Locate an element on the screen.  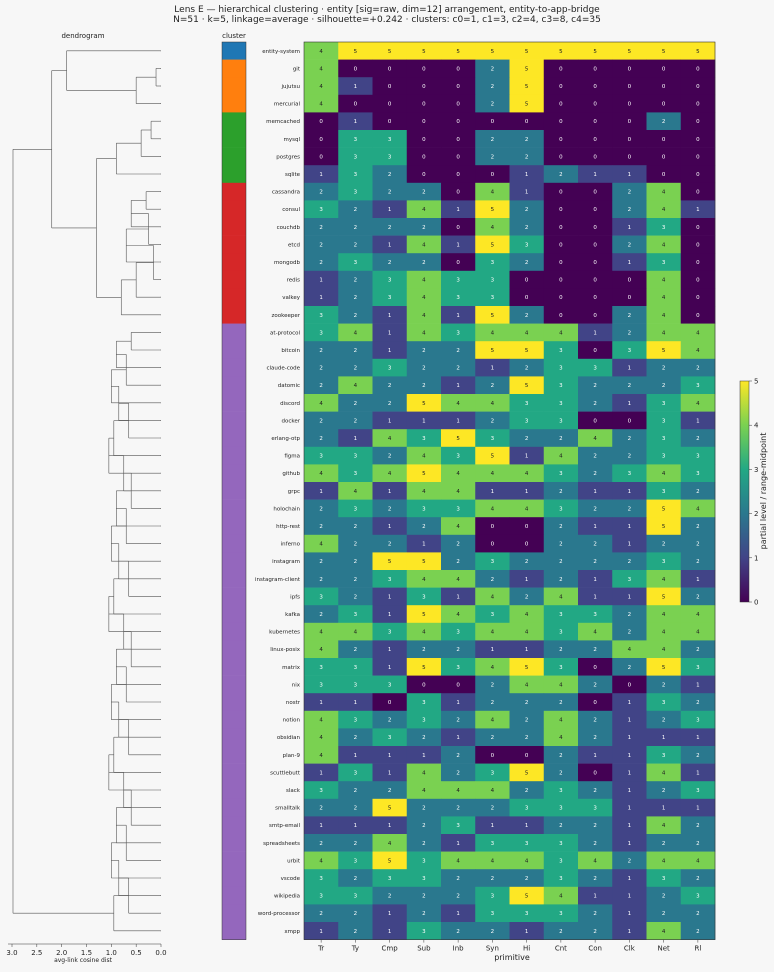
row-label: jujutsu is located at coordinates (290, 87).